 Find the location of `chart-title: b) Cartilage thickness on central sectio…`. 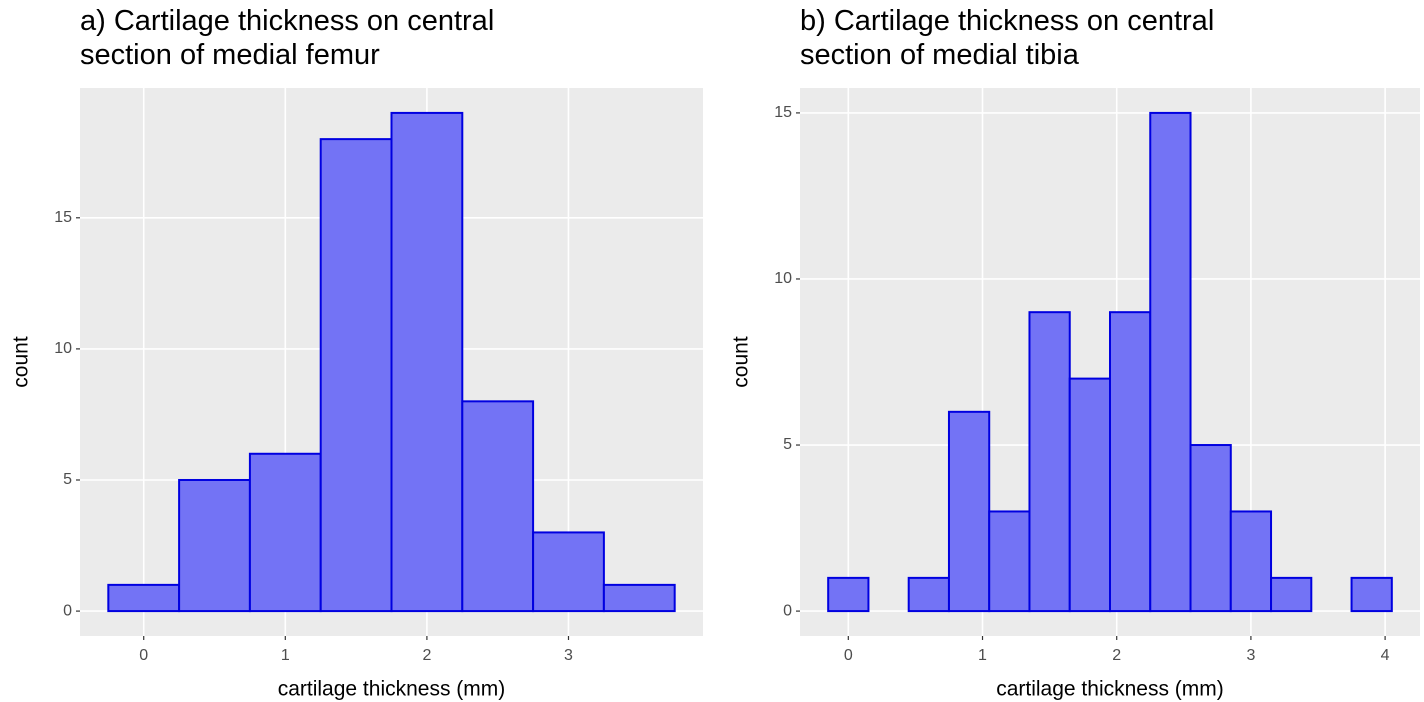

chart-title: b) Cartilage thickness on central sectio… is located at coordinates (1007, 38).